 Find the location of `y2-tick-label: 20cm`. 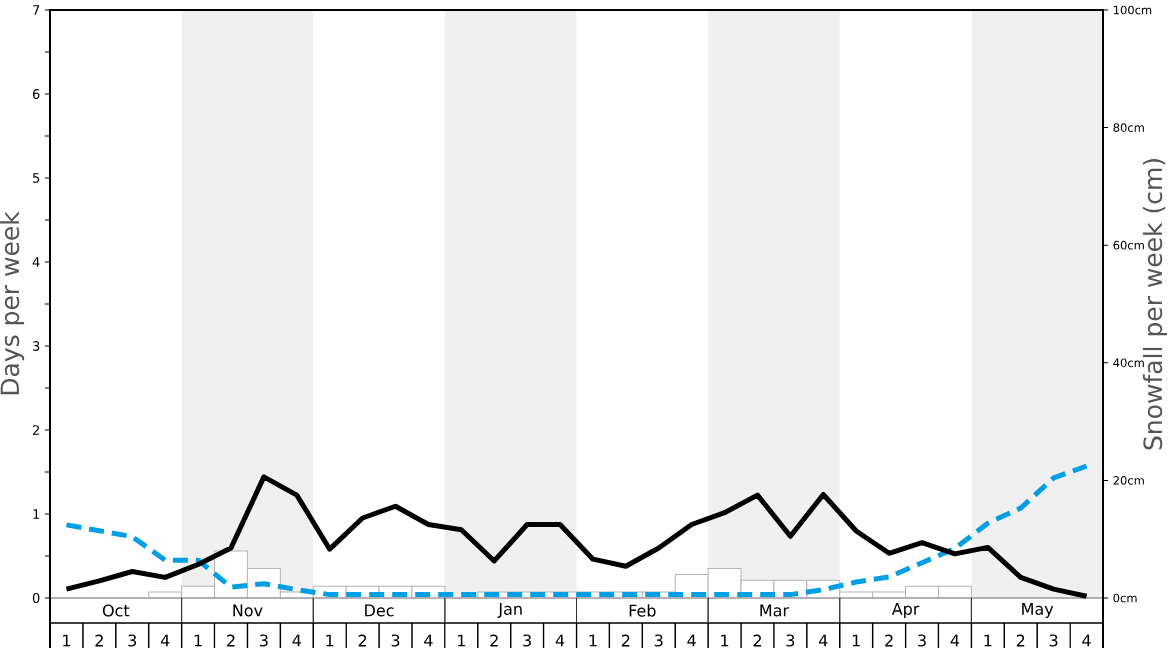

y2-tick-label: 20cm is located at coordinates (1128, 480).